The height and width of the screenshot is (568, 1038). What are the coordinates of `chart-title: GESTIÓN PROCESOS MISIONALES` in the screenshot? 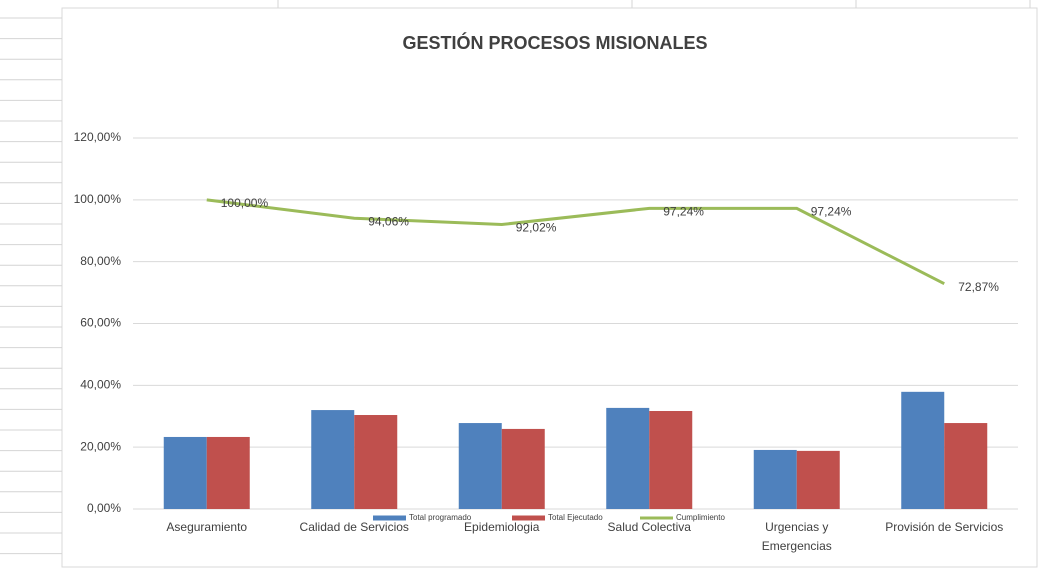 It's located at (554, 42).